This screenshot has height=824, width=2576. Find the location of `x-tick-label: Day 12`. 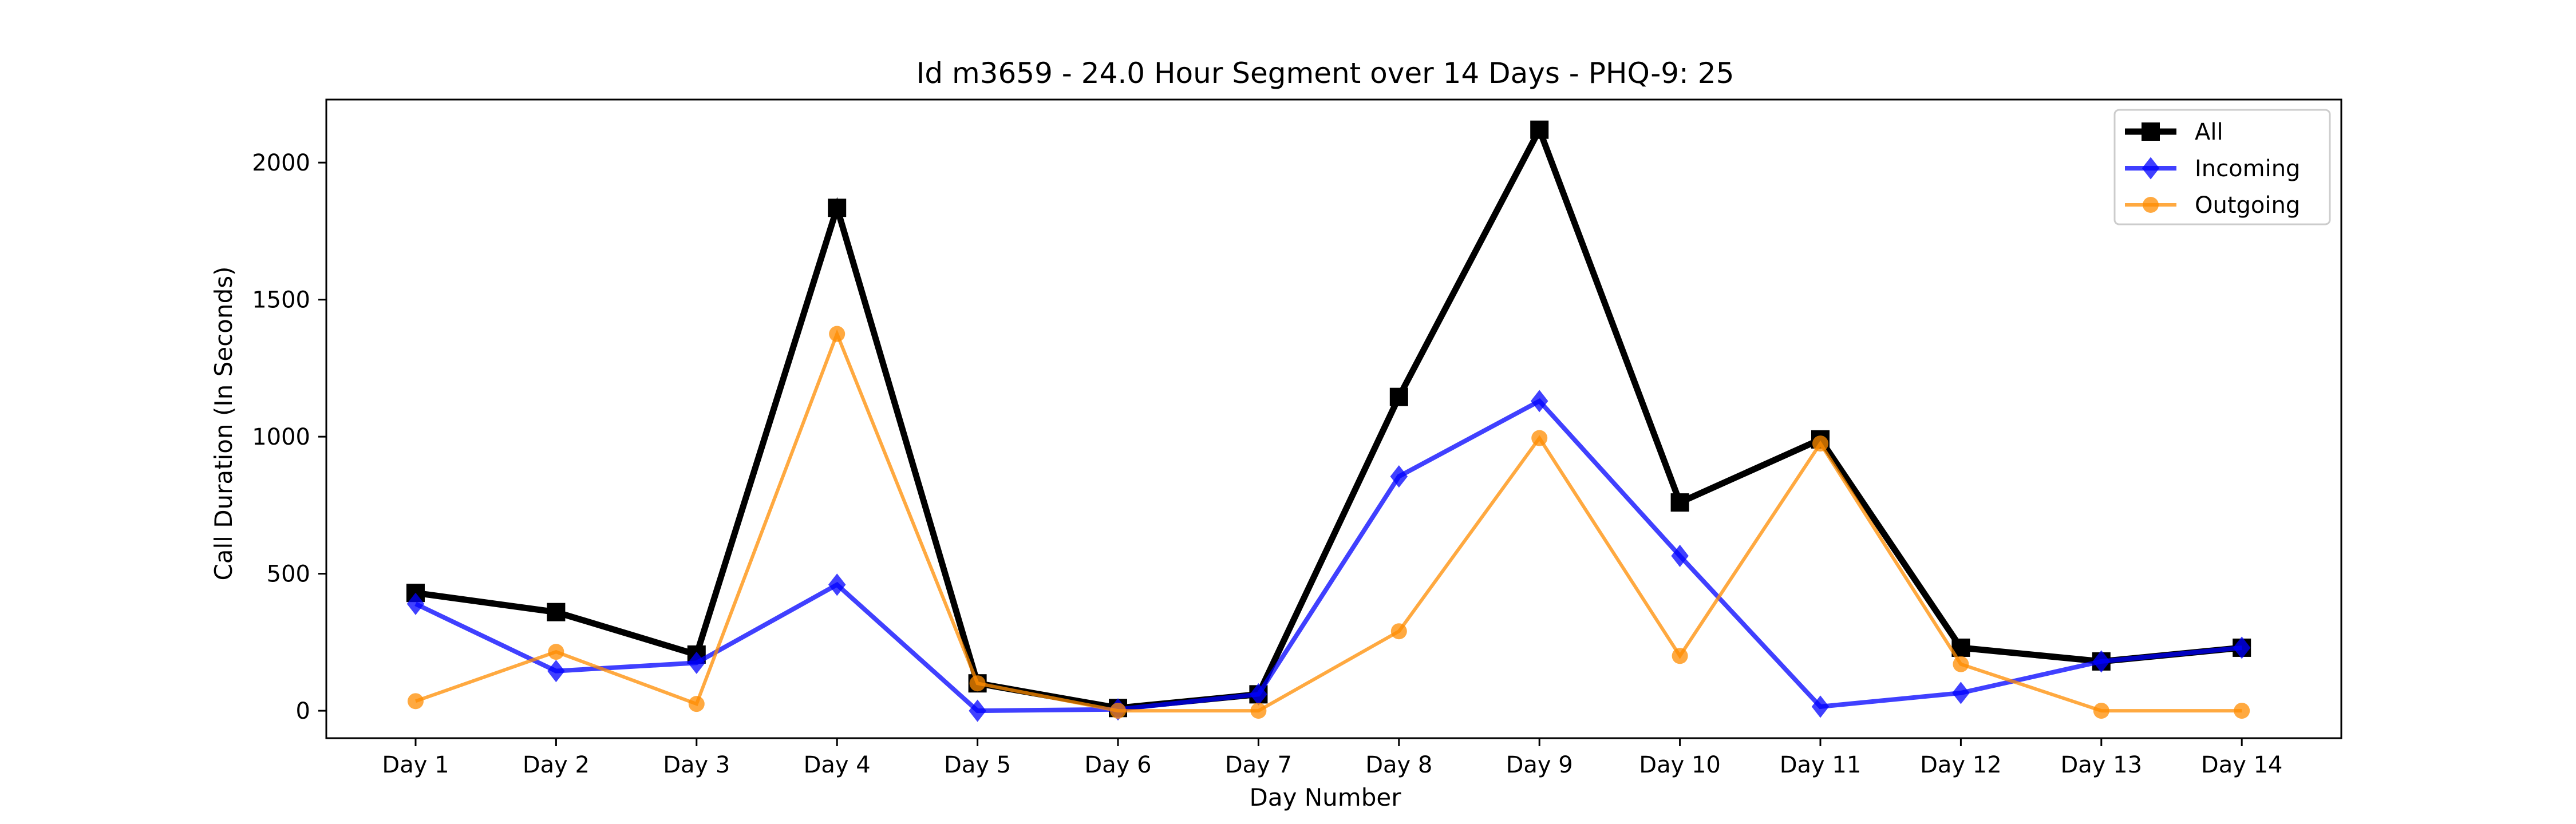

x-tick-label: Day 12 is located at coordinates (1961, 765).